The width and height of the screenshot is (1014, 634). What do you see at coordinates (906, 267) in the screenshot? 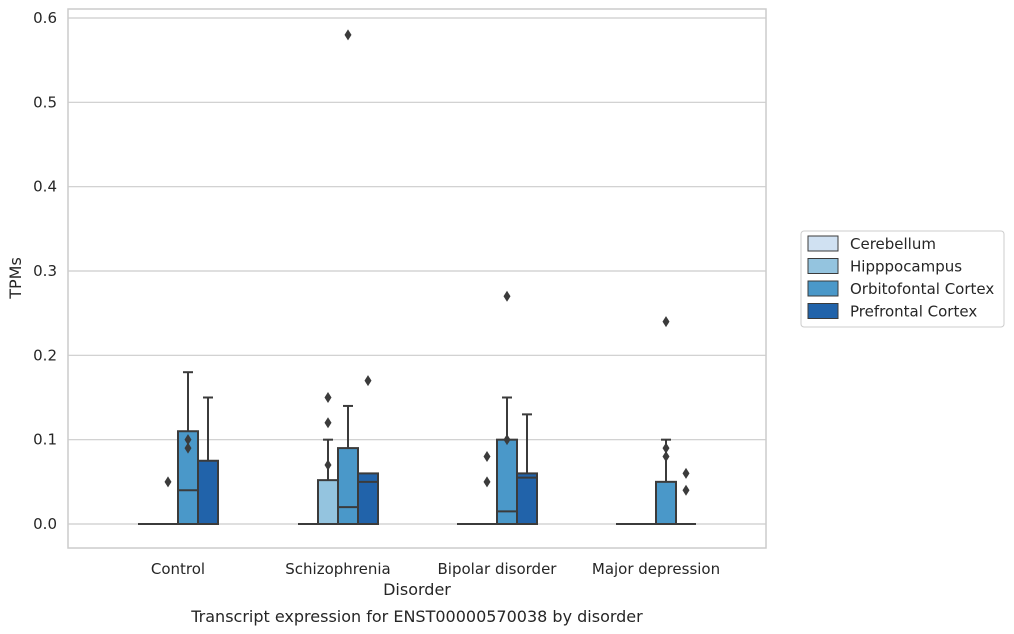
I see `legend-label: Hipppocampus` at bounding box center [906, 267].